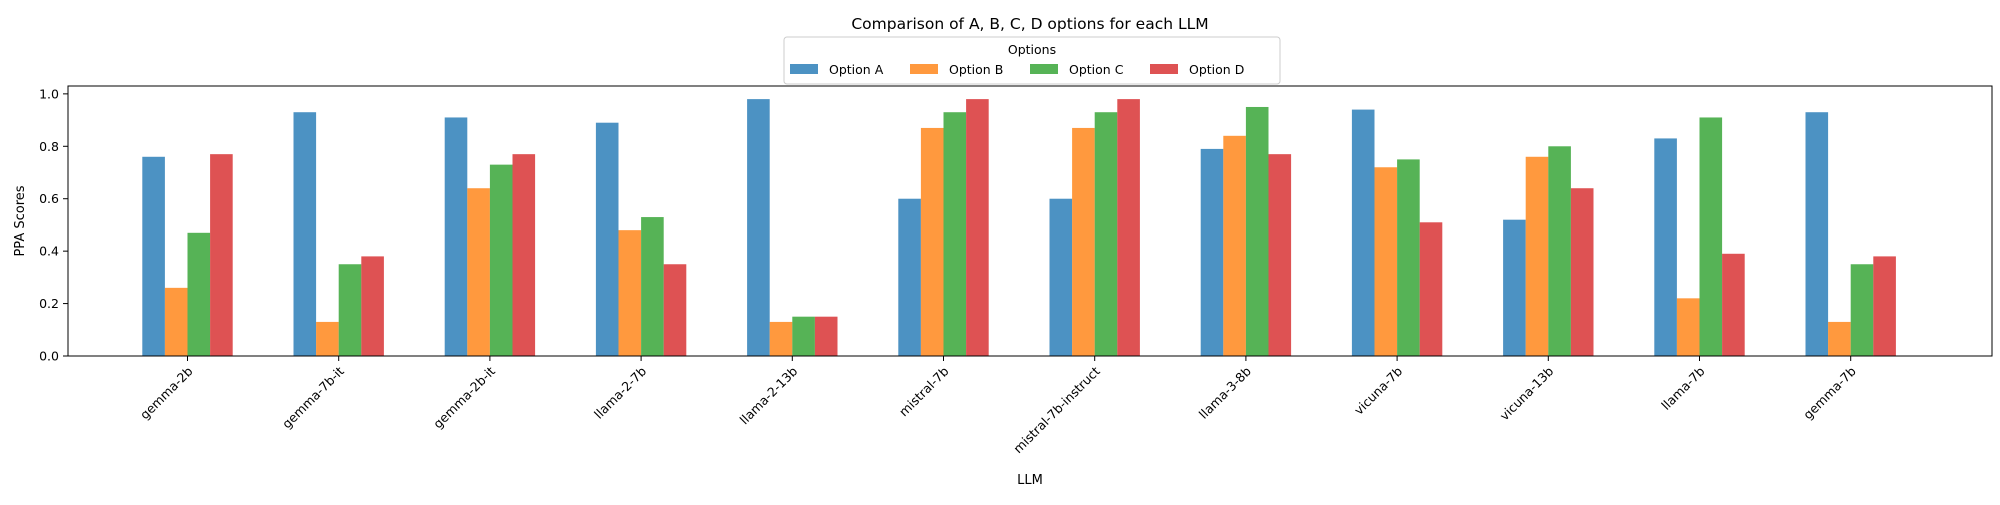 The width and height of the screenshot is (2000, 505). Describe the element at coordinates (1839, 338) in the screenshot. I see `bar-gemma-7b-option-b` at that location.